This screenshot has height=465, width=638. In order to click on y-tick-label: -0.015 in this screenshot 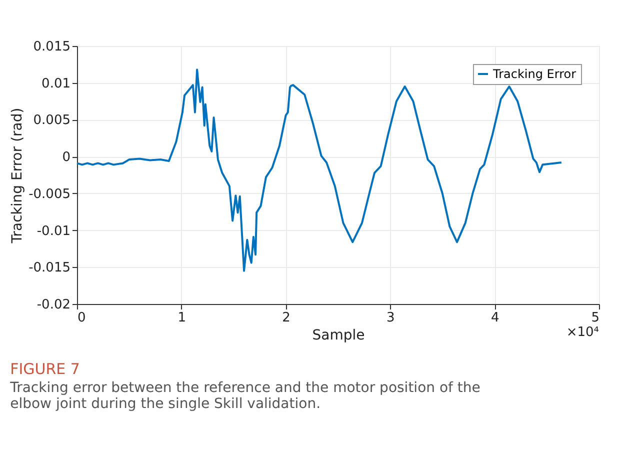, I will do `click(49, 268)`.